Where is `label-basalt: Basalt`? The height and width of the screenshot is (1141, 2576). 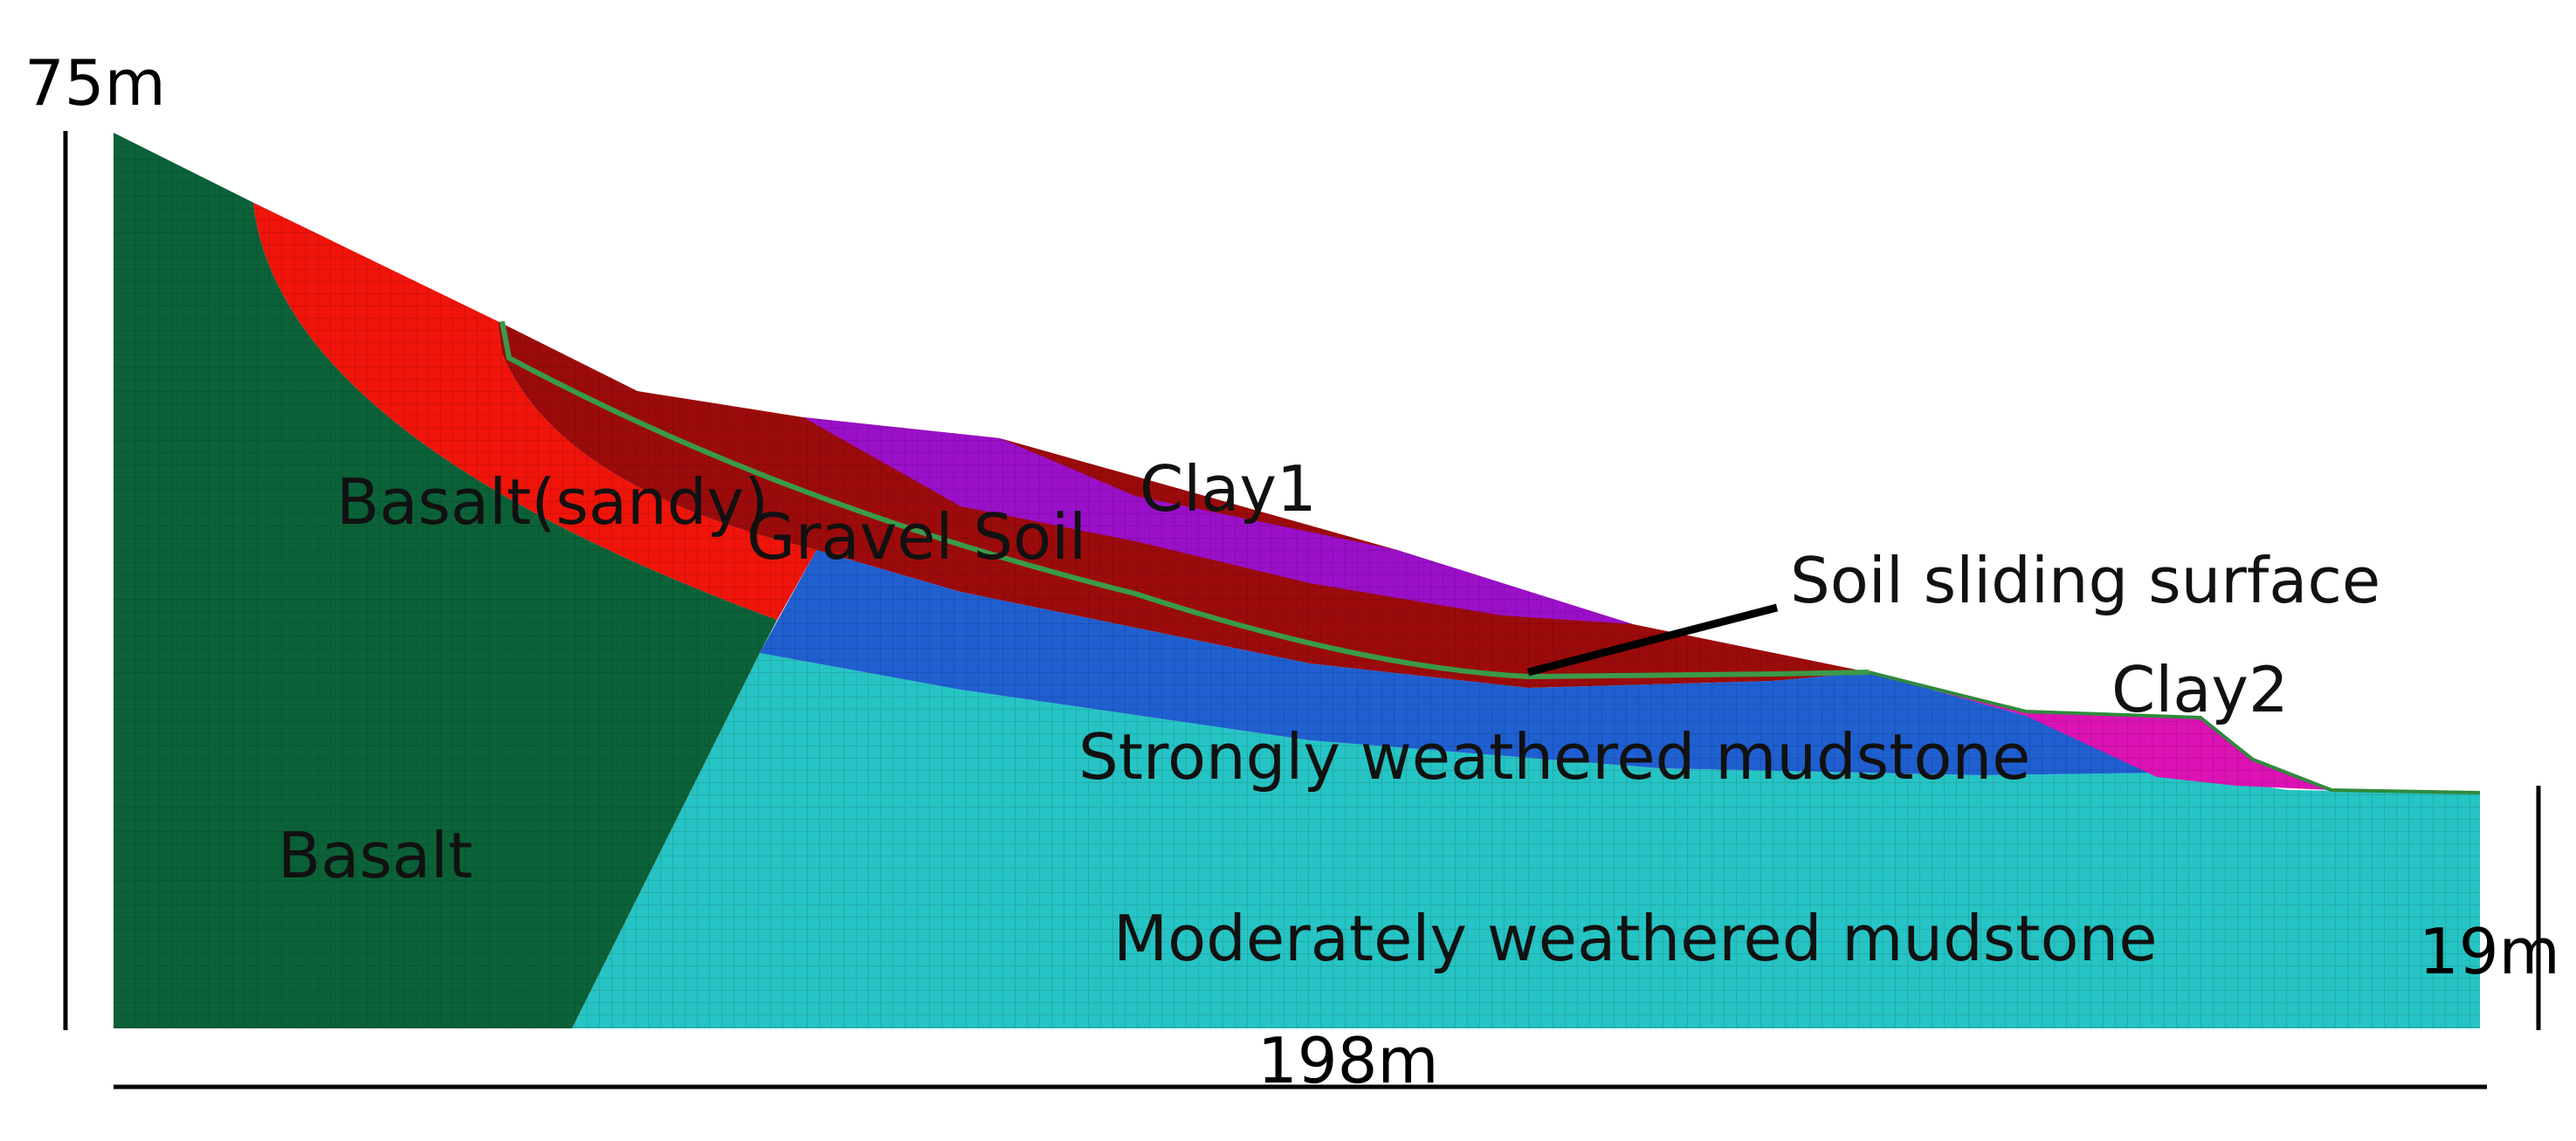 label-basalt: Basalt is located at coordinates (375, 855).